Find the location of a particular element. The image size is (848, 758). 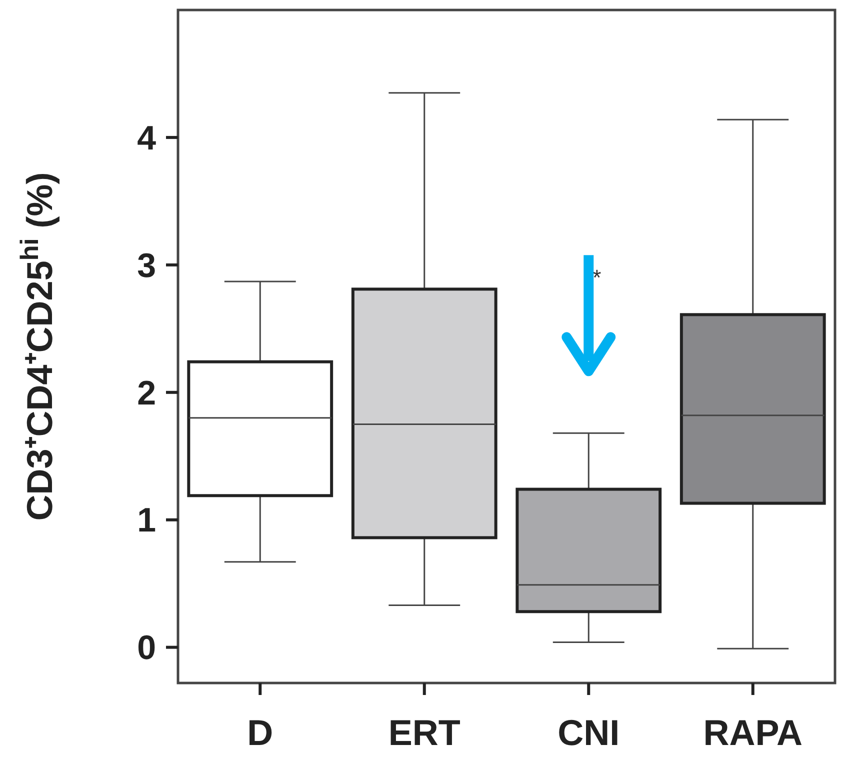

annotation: * is located at coordinates (597, 277).